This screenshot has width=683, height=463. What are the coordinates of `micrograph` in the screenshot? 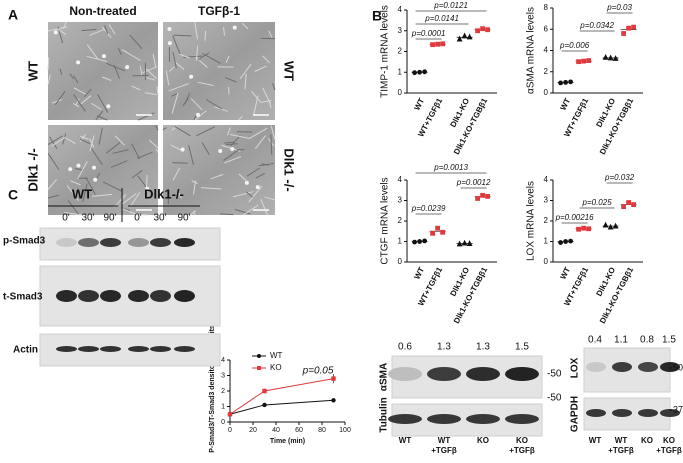 It's located at (219, 170).